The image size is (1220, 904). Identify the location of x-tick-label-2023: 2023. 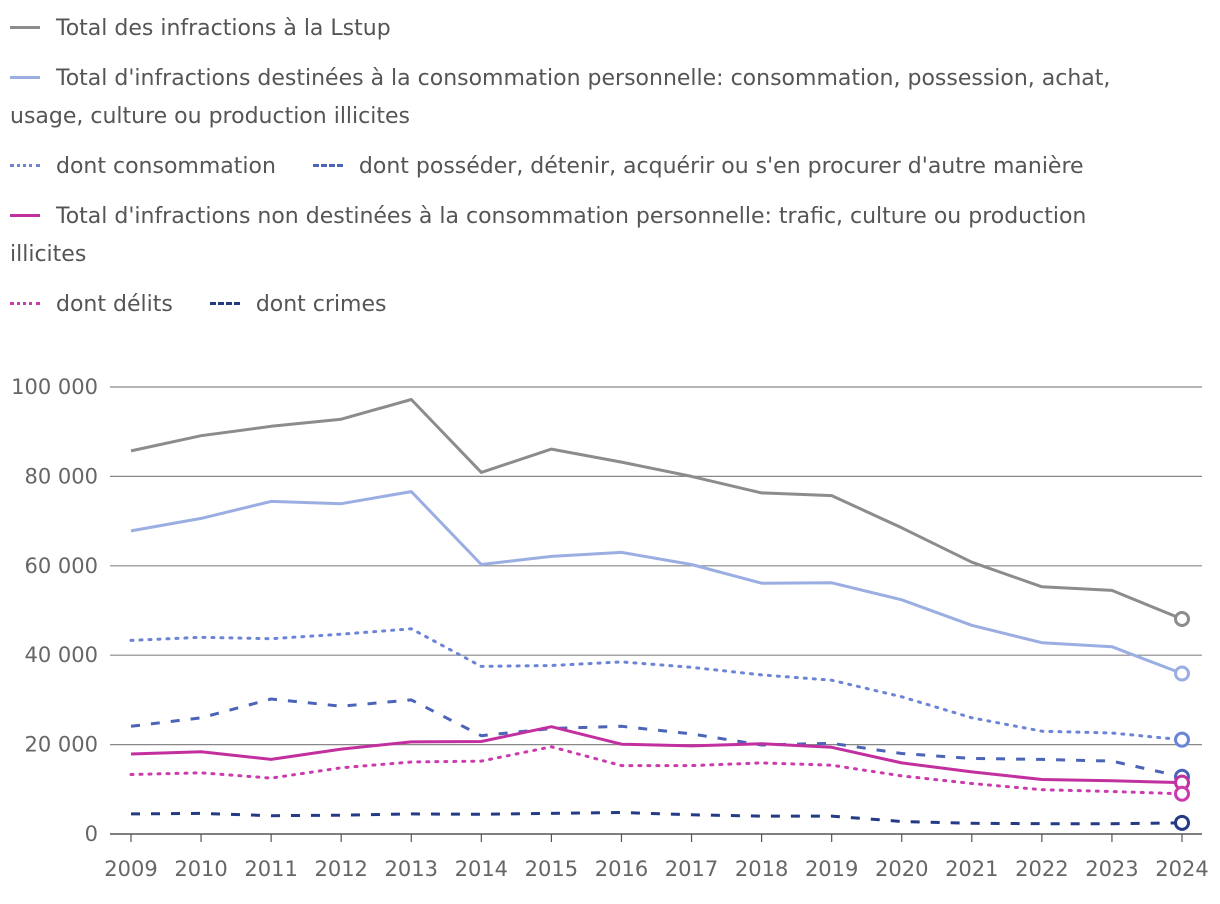
(1111, 869).